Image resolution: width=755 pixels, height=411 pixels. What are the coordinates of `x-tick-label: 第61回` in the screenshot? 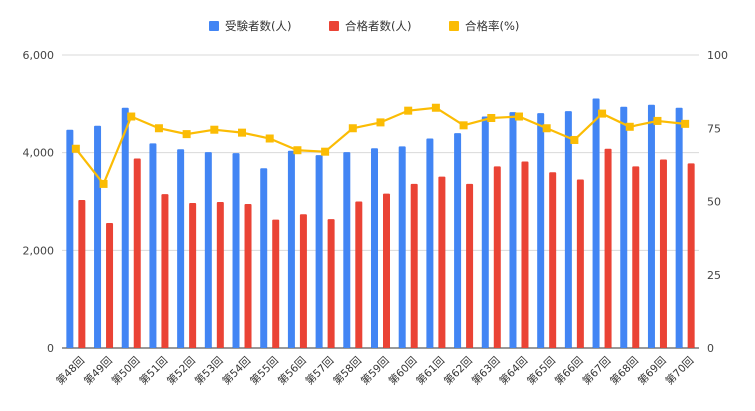 It's located at (430, 370).